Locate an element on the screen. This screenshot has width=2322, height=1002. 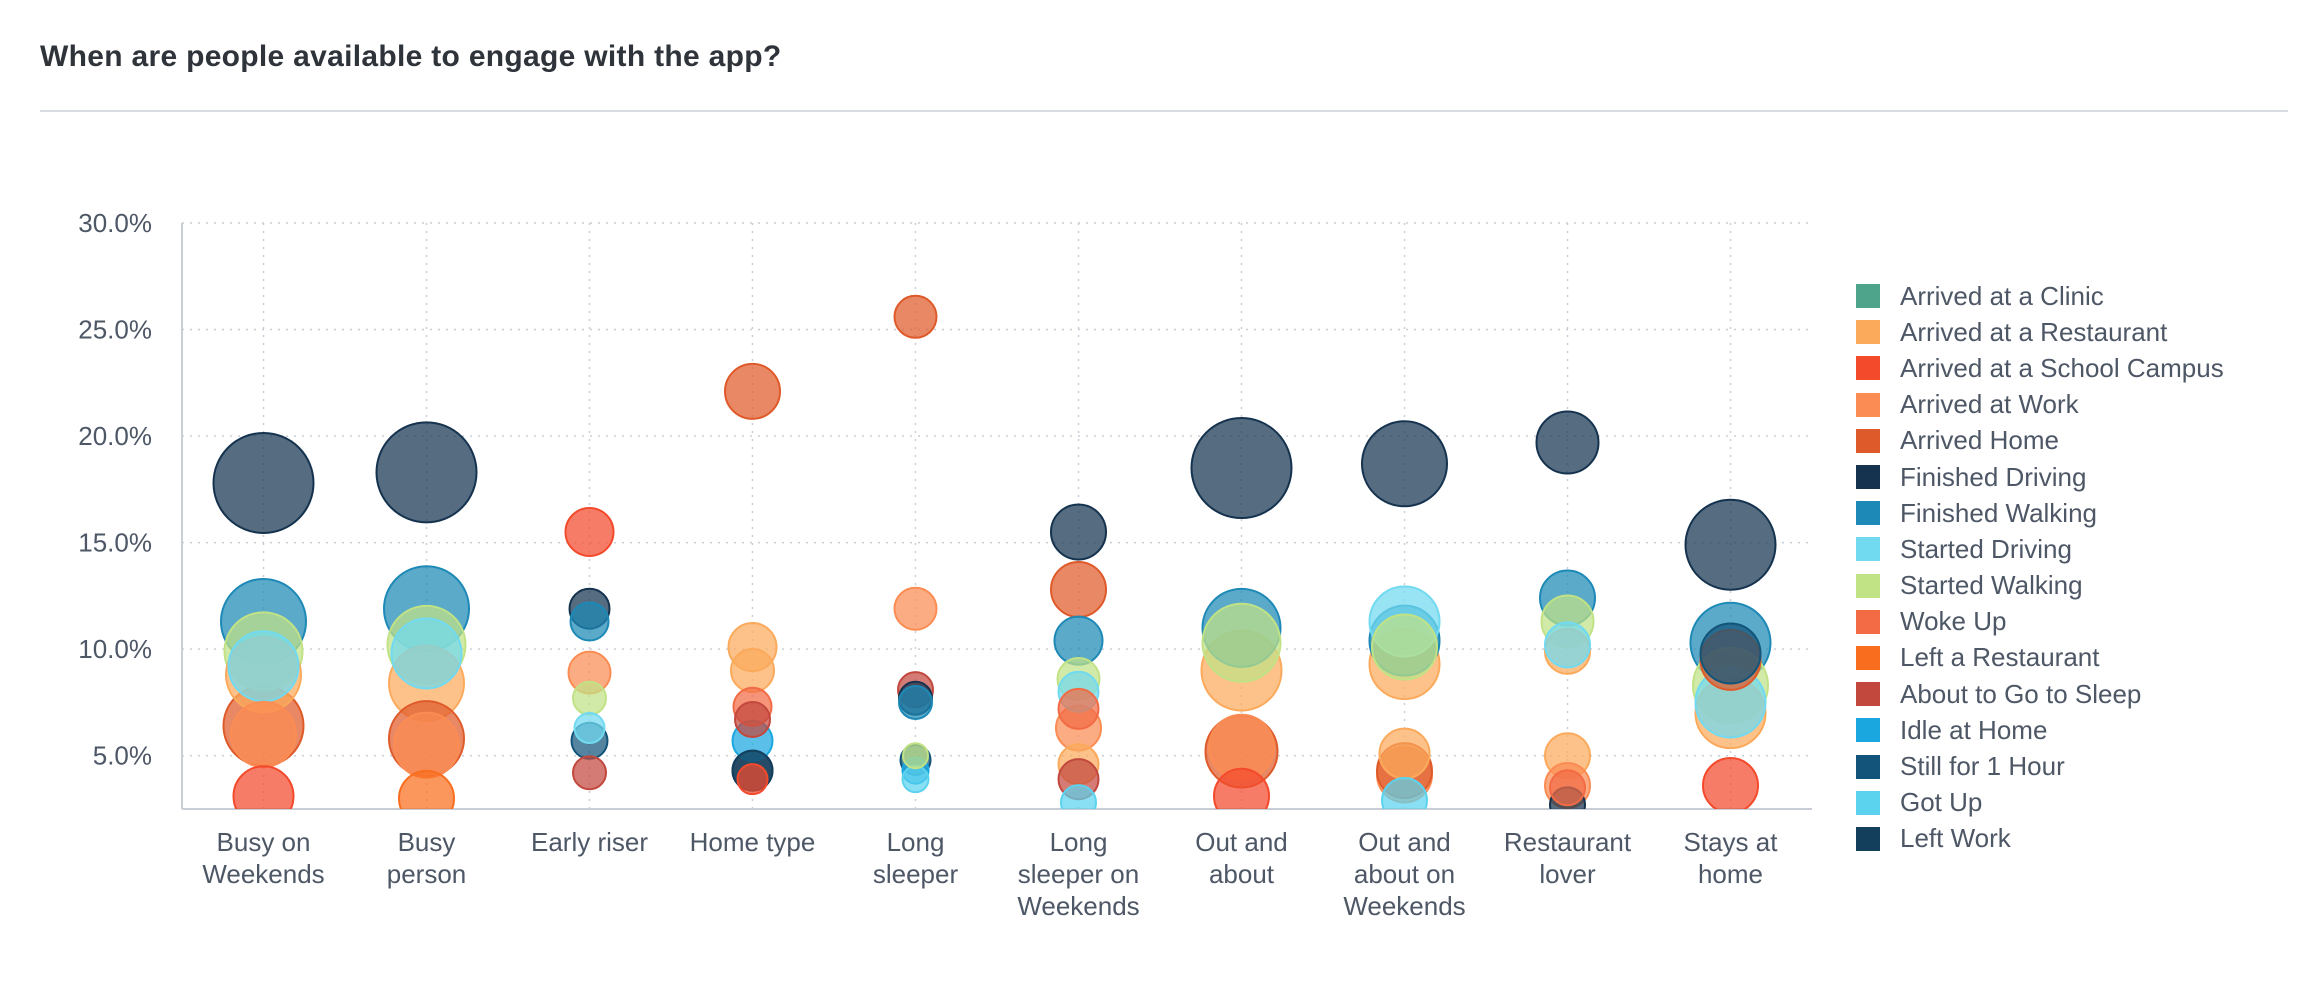
title-divider is located at coordinates (1164, 111).